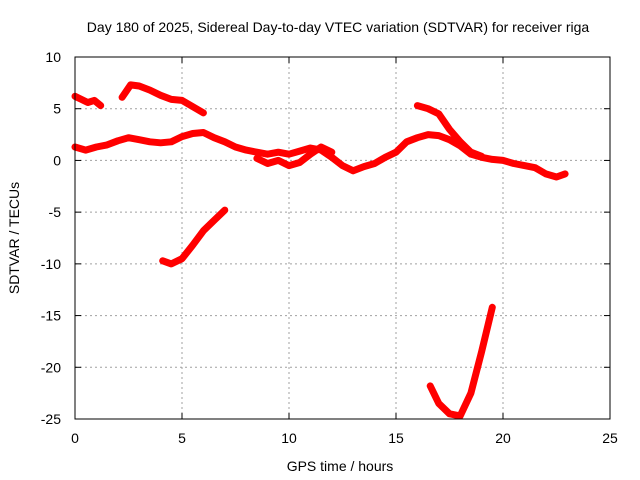  I want to click on series-mid-curve, so click(194, 237).